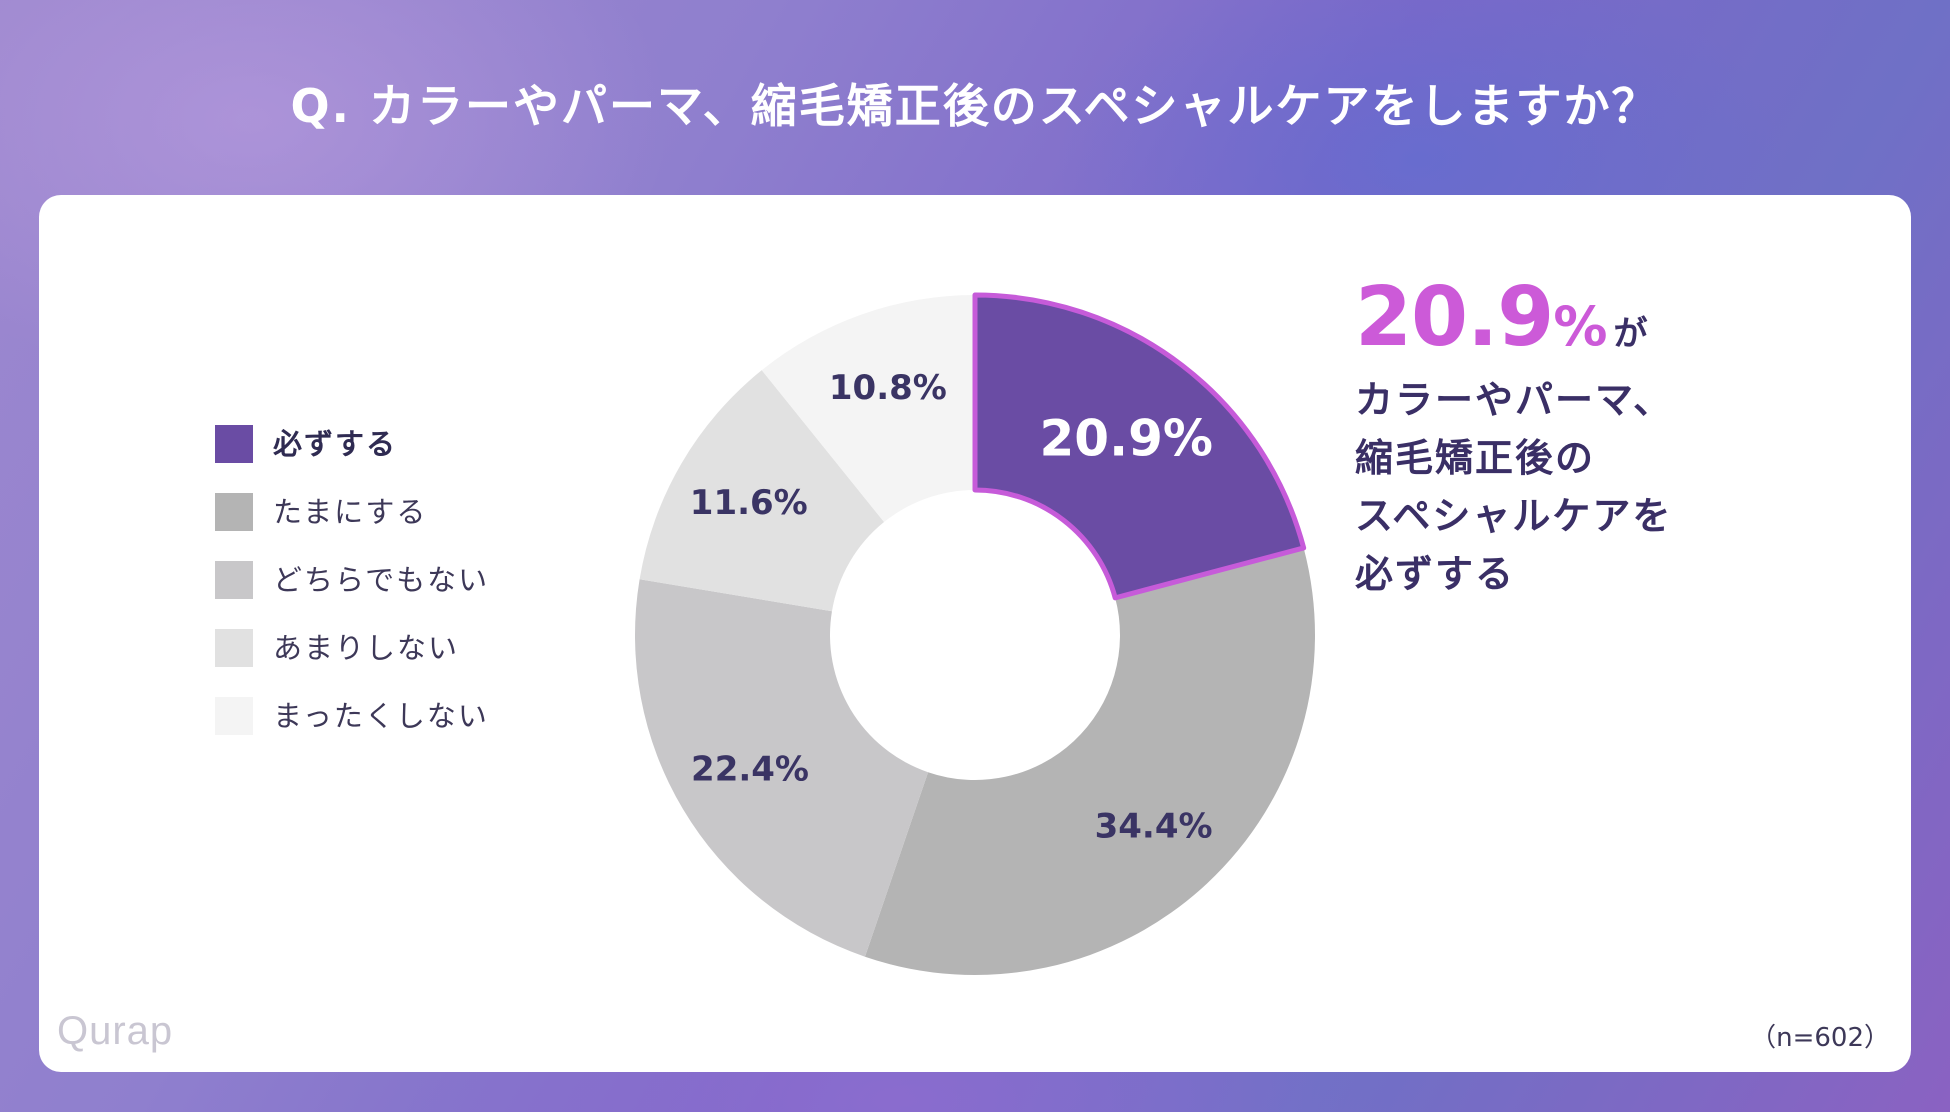  I want to click on chart-title: Q. カラーやパーマ、縮毛矯正後のスペシャルケアをしますか？, so click(975, 106).